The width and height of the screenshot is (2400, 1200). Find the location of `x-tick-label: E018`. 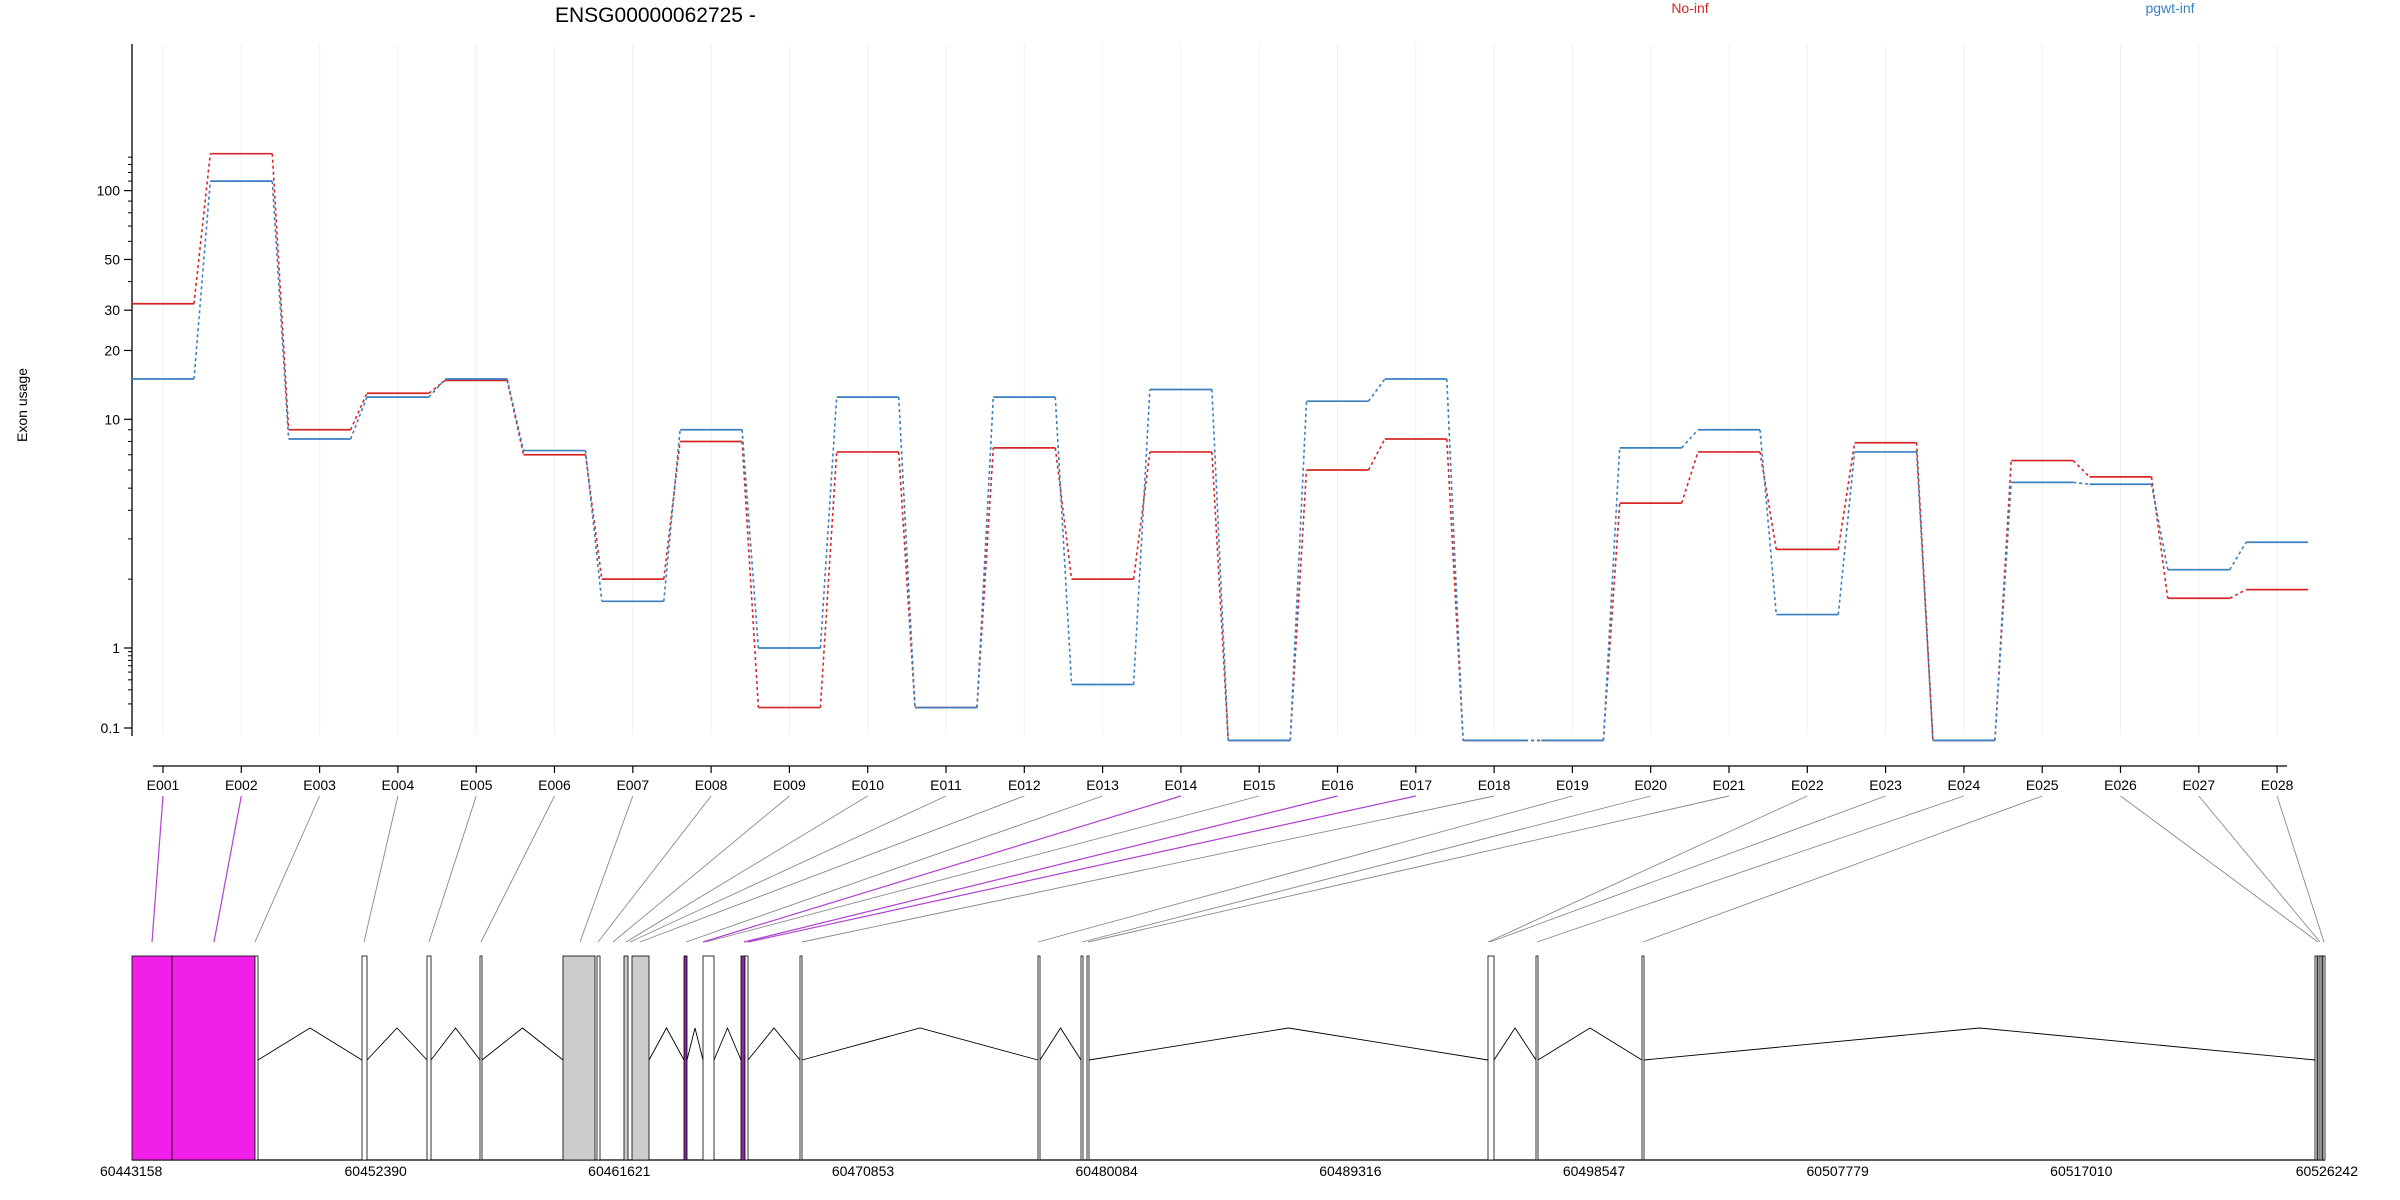

x-tick-label: E018 is located at coordinates (1494, 785).